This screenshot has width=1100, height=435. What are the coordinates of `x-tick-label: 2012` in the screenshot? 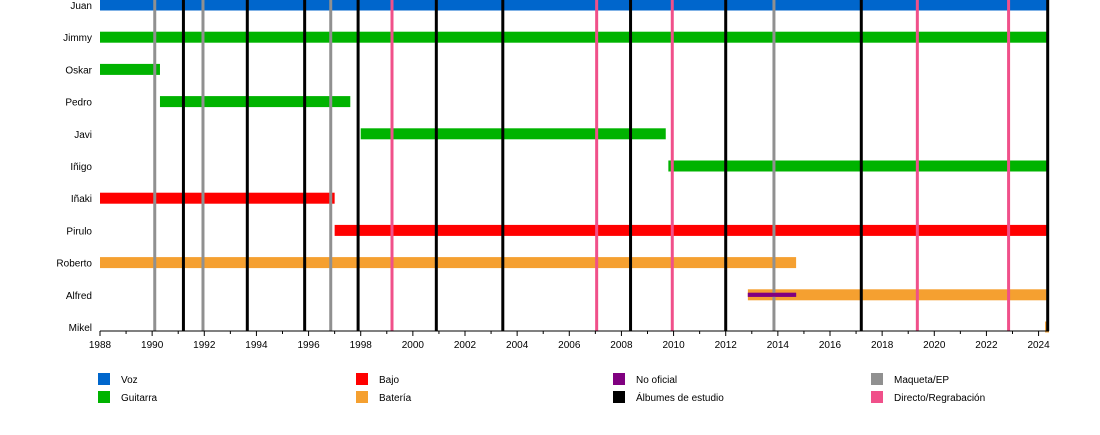 It's located at (726, 345).